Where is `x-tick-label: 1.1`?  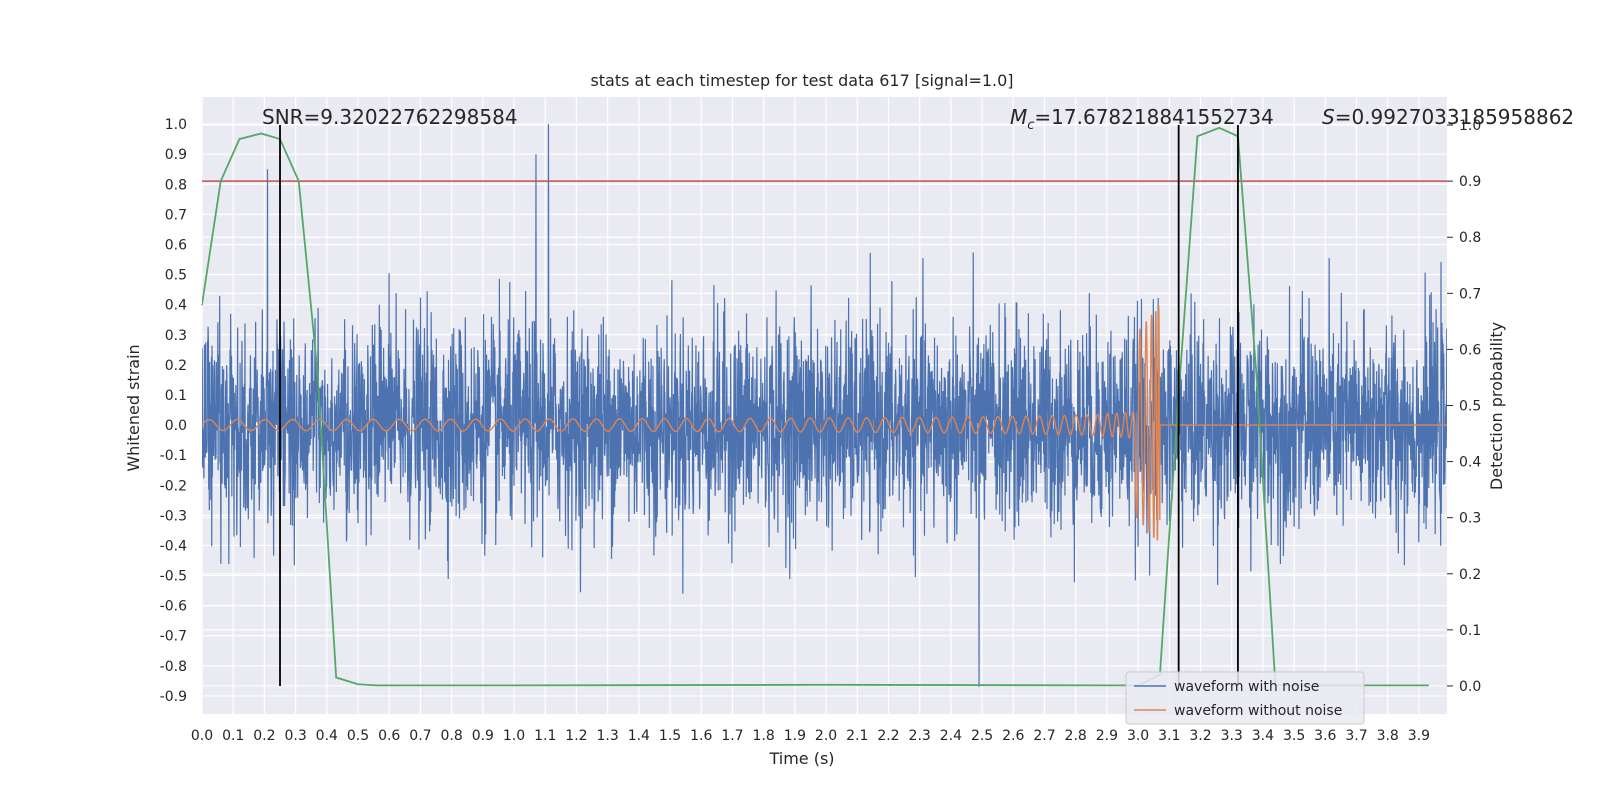 x-tick-label: 1.1 is located at coordinates (545, 736).